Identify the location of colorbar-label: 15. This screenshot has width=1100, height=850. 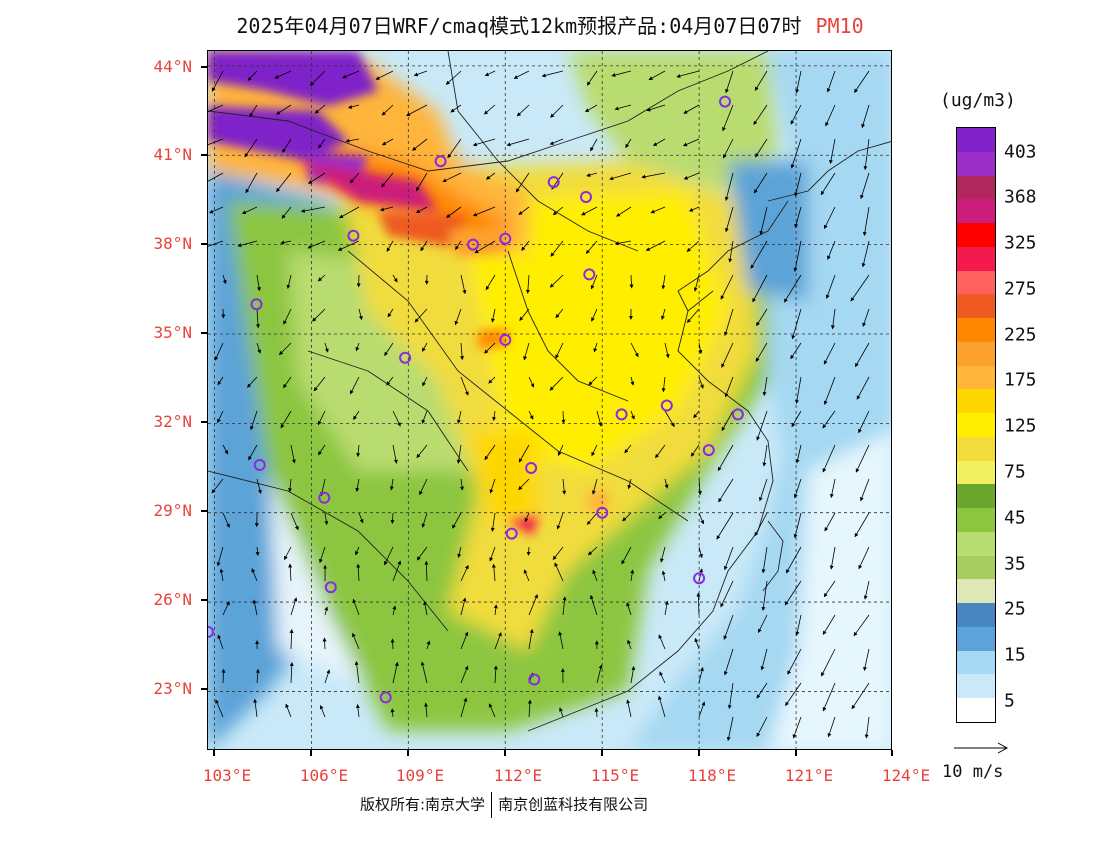
(1015, 655).